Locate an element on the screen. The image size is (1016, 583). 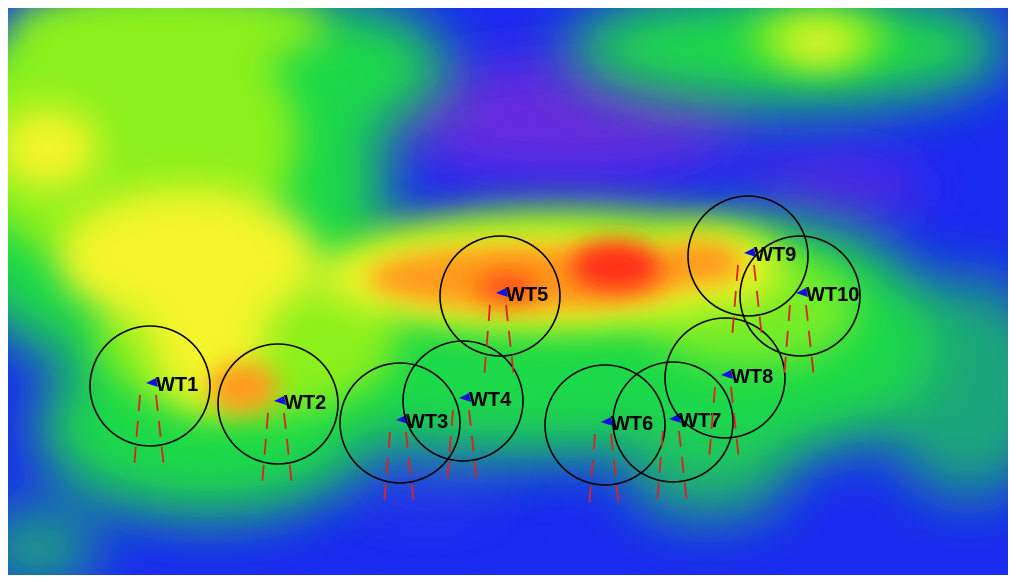
turbine-label: WT3 is located at coordinates (427, 422).